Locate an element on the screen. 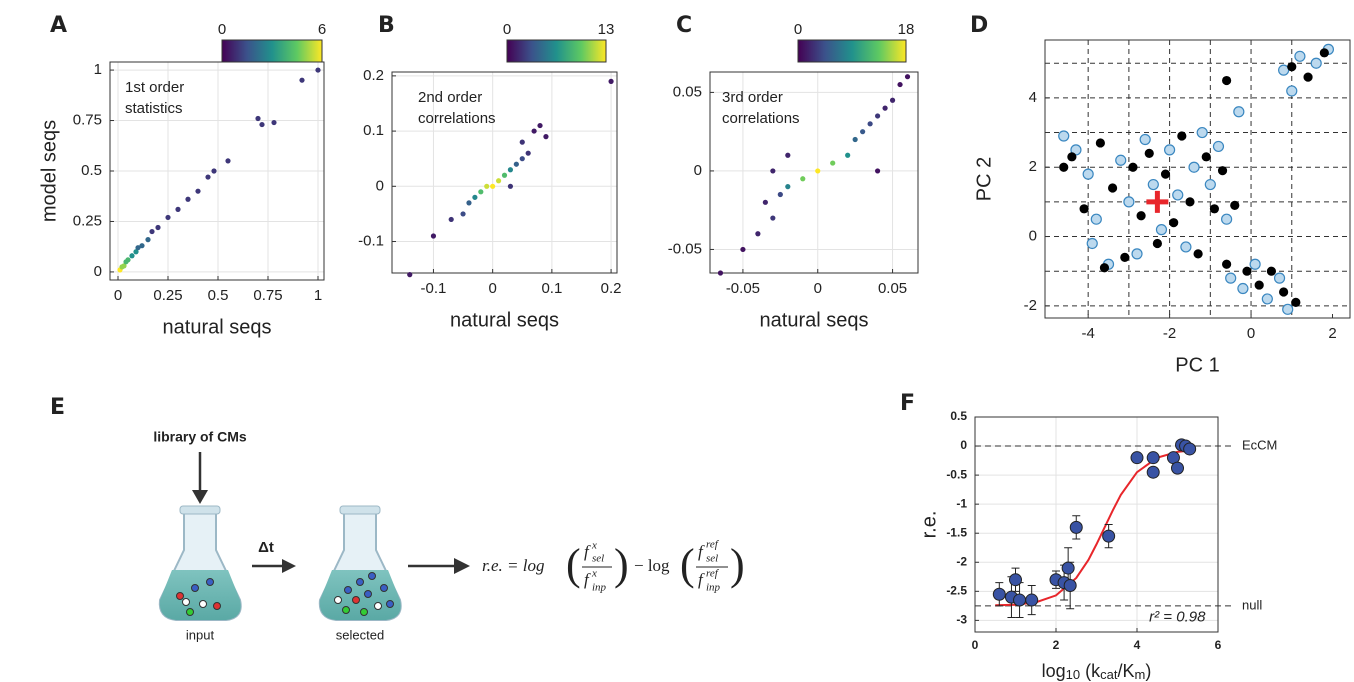  y-axis-label: PC 2 is located at coordinates (984, 179).